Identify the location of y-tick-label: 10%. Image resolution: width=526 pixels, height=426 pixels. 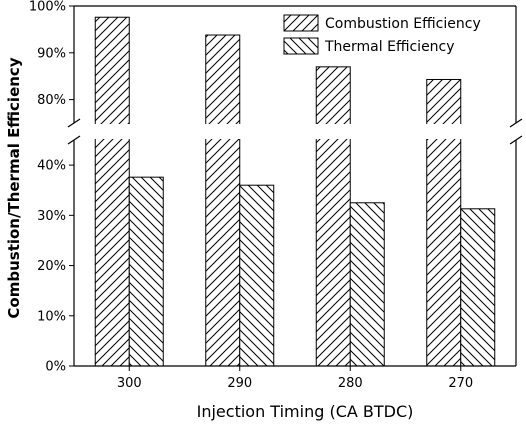
(51, 316).